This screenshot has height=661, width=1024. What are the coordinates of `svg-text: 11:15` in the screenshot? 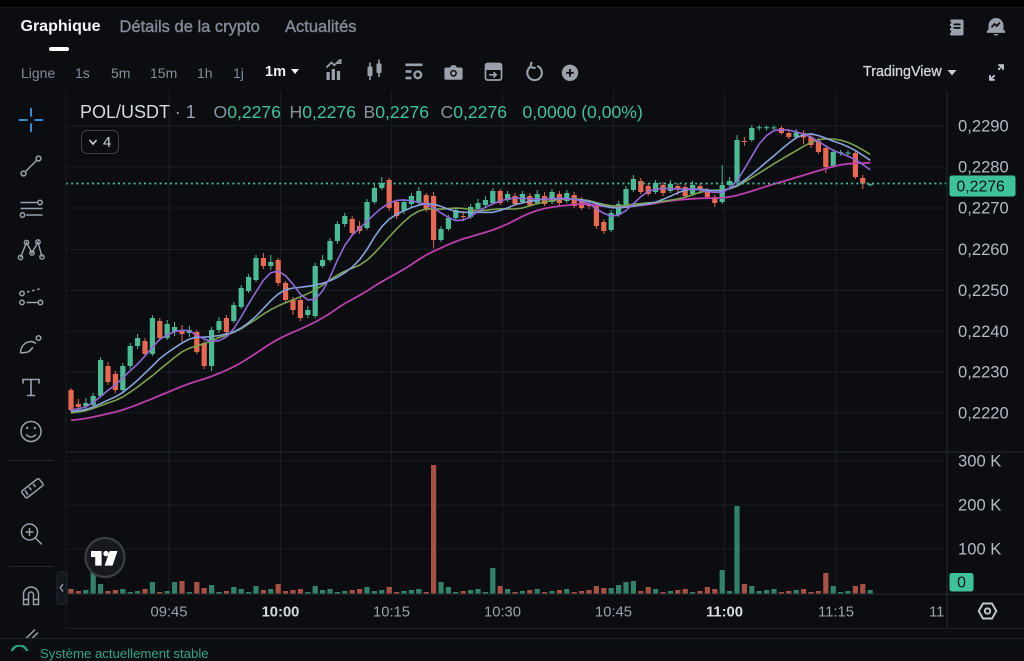 It's located at (836, 613).